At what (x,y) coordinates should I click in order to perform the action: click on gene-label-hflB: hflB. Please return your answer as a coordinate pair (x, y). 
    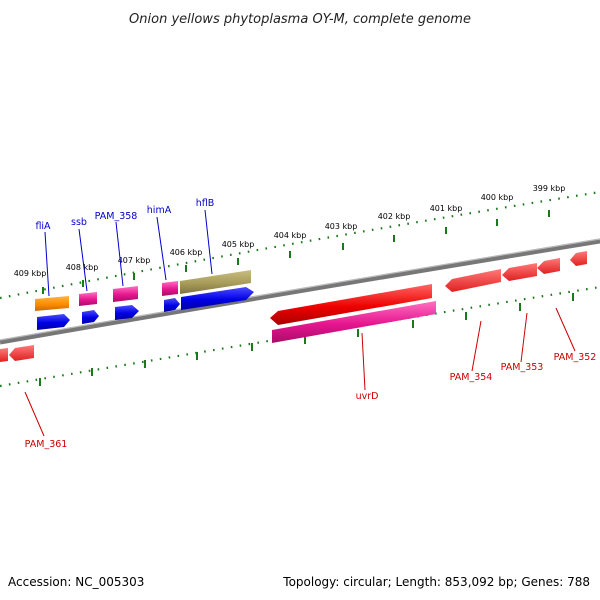
    Looking at the image, I should click on (205, 203).